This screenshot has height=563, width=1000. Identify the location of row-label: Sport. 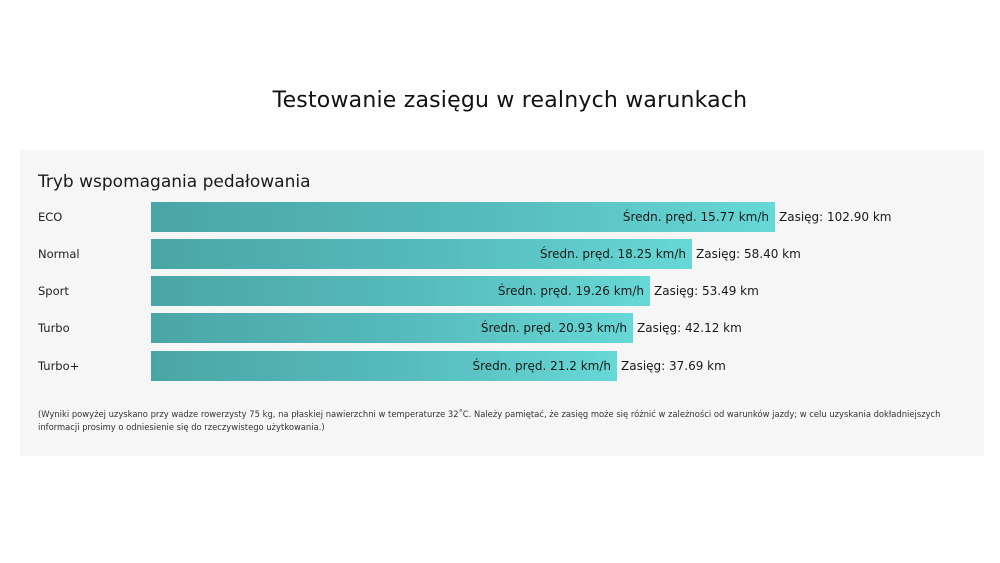
(53, 291).